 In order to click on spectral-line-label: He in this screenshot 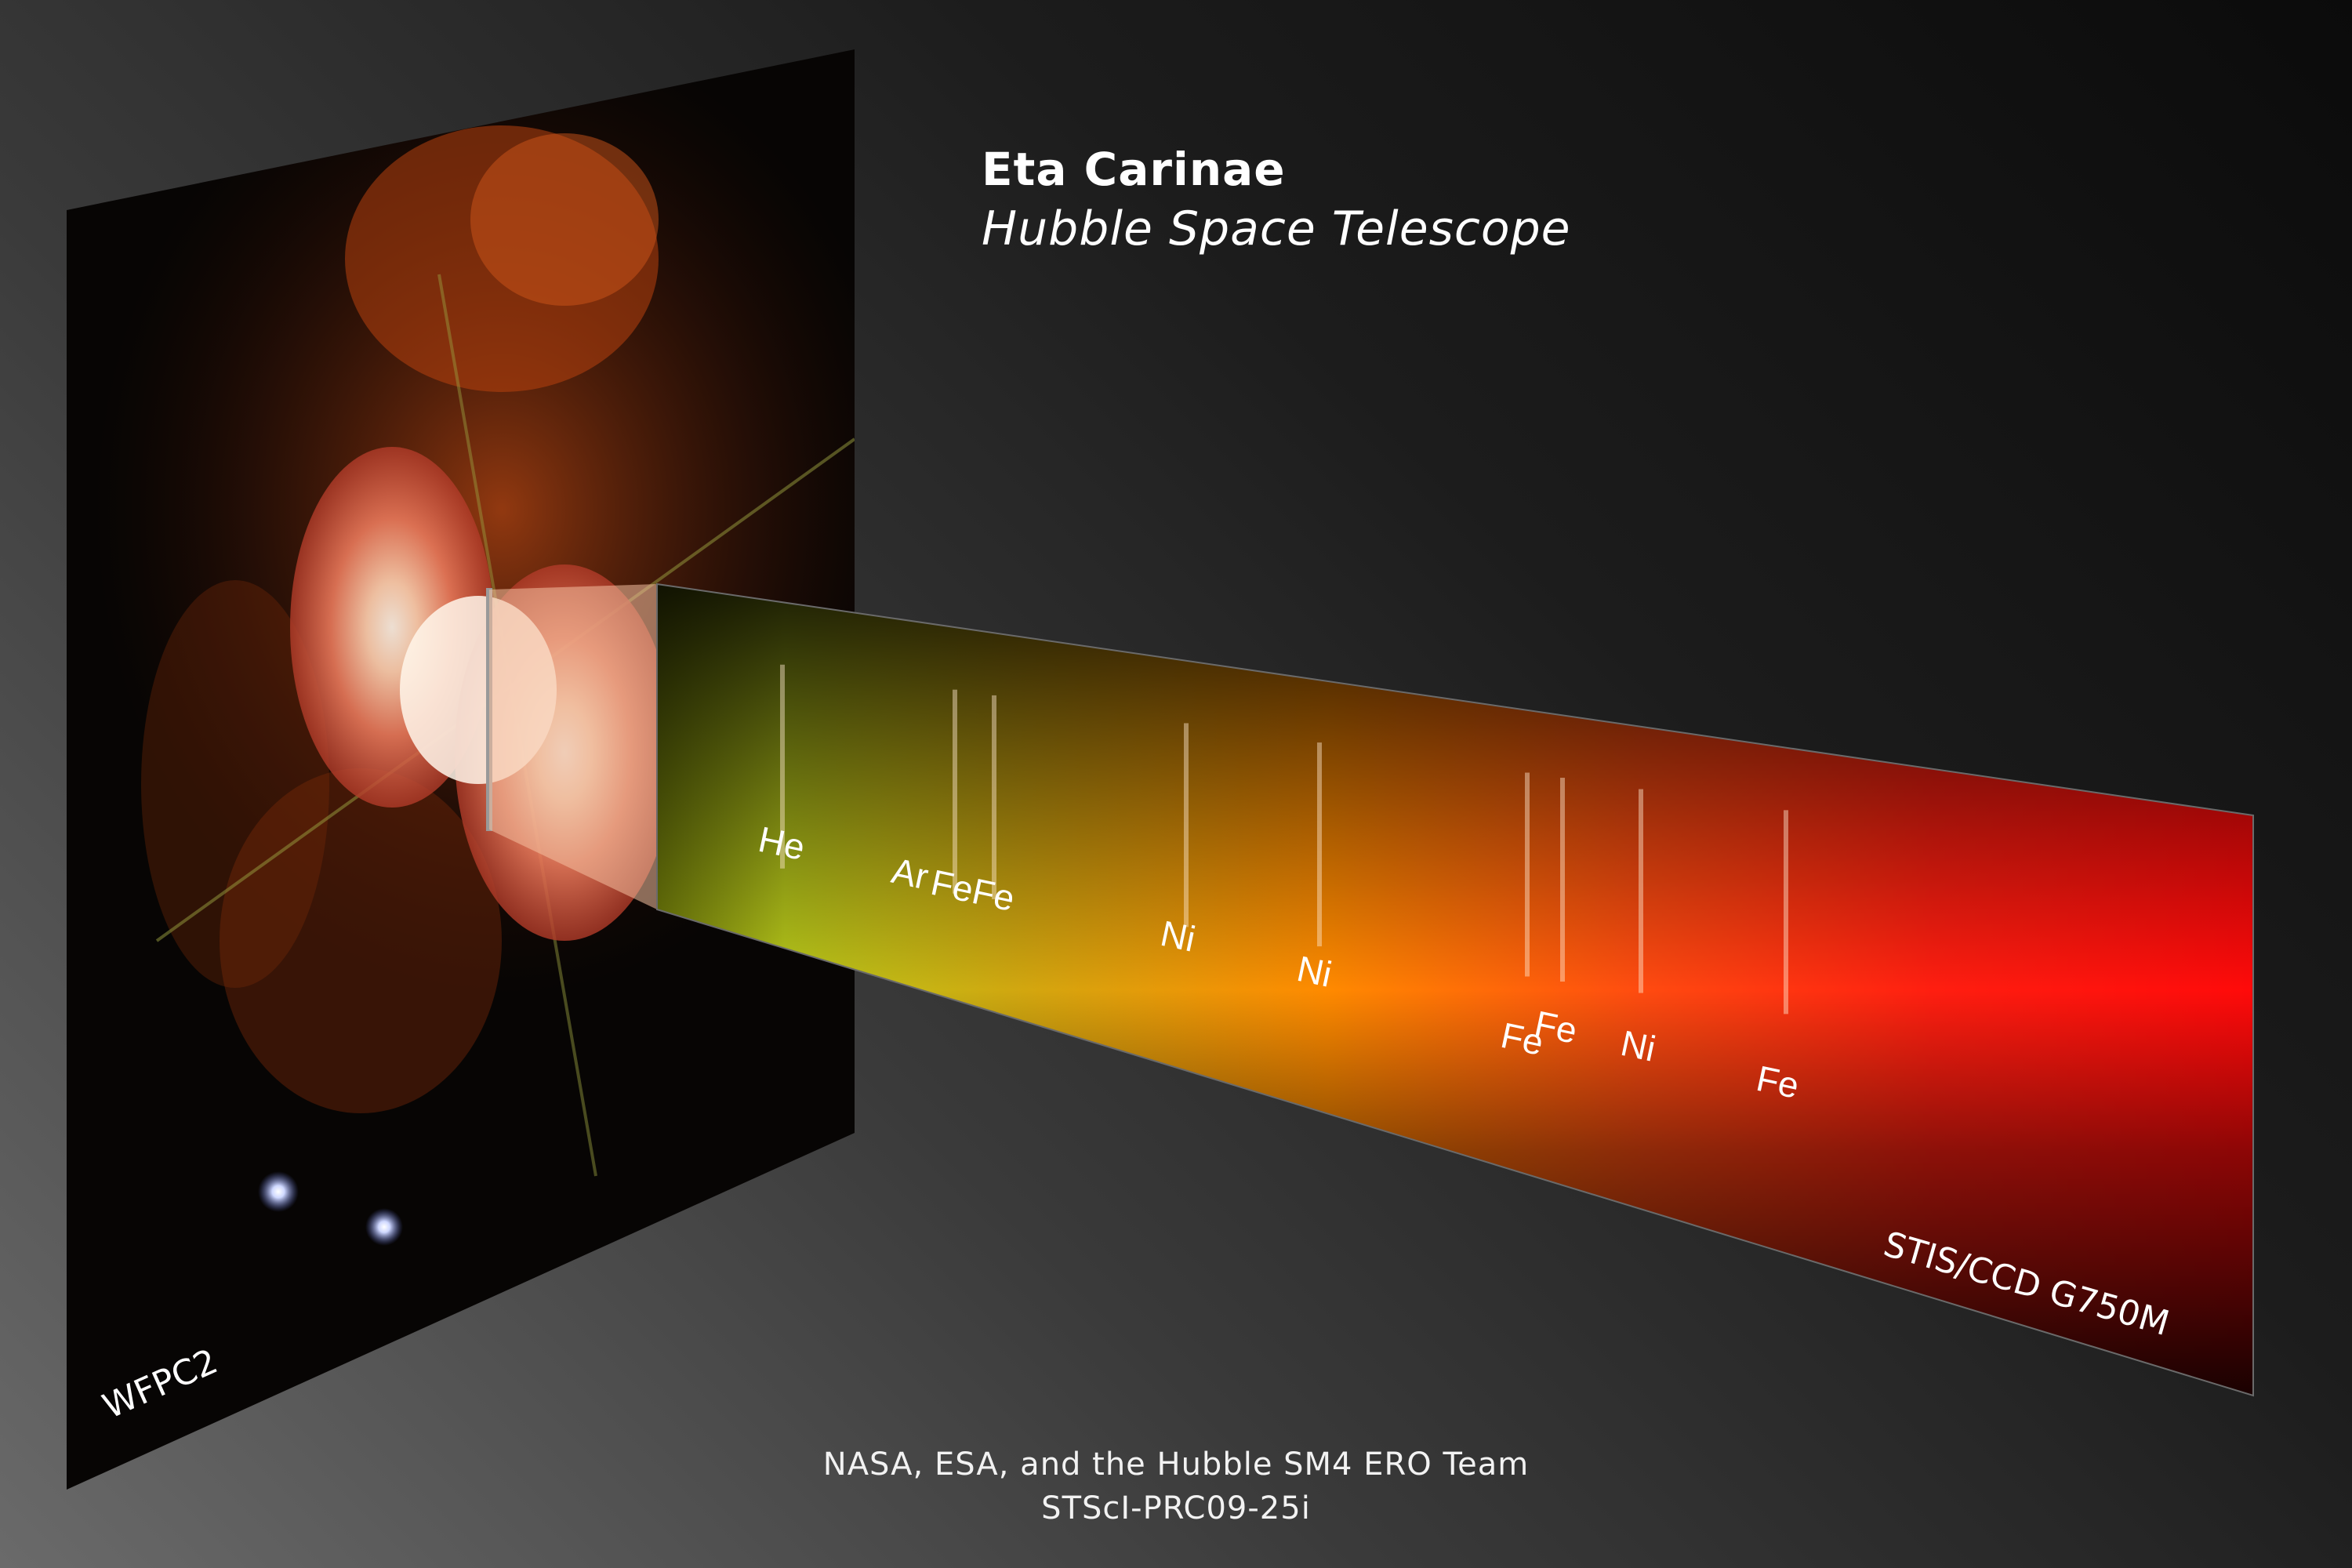, I will do `click(781, 843)`.